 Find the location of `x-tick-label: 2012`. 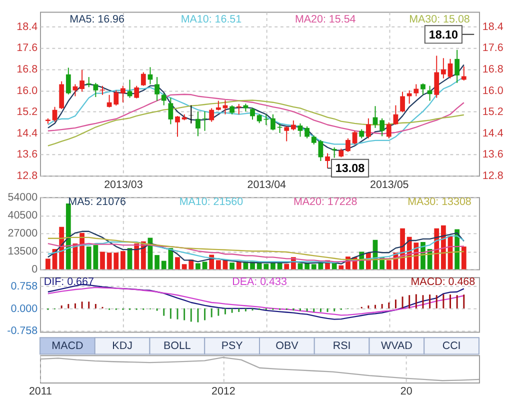

x-tick-label: 2012 is located at coordinates (223, 392).